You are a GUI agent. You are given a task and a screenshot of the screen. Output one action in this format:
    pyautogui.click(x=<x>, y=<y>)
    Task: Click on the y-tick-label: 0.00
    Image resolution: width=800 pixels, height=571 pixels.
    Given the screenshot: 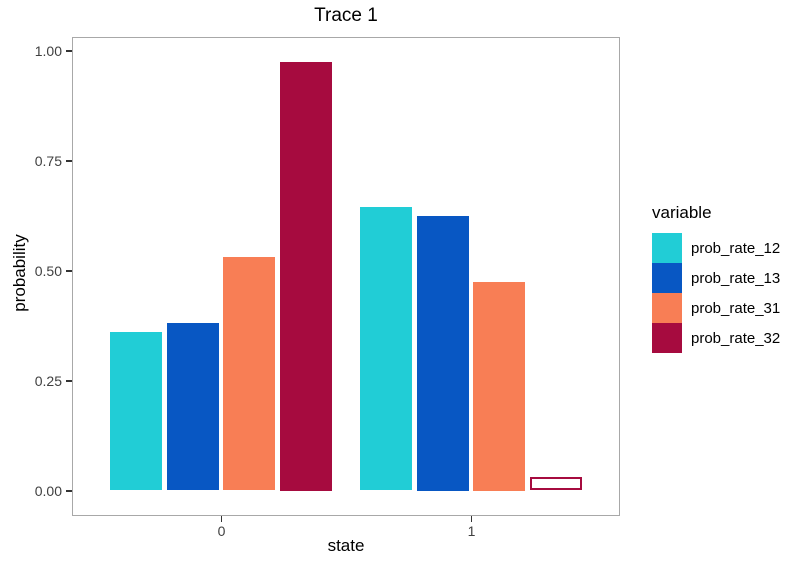 What is the action you would take?
    pyautogui.click(x=48, y=491)
    